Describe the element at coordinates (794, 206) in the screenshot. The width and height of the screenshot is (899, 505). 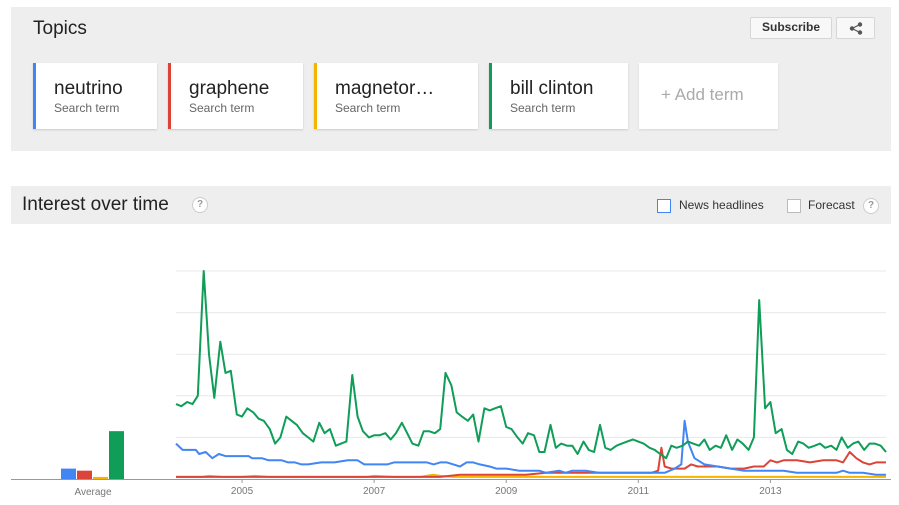
I see `forecast-checkbox` at that location.